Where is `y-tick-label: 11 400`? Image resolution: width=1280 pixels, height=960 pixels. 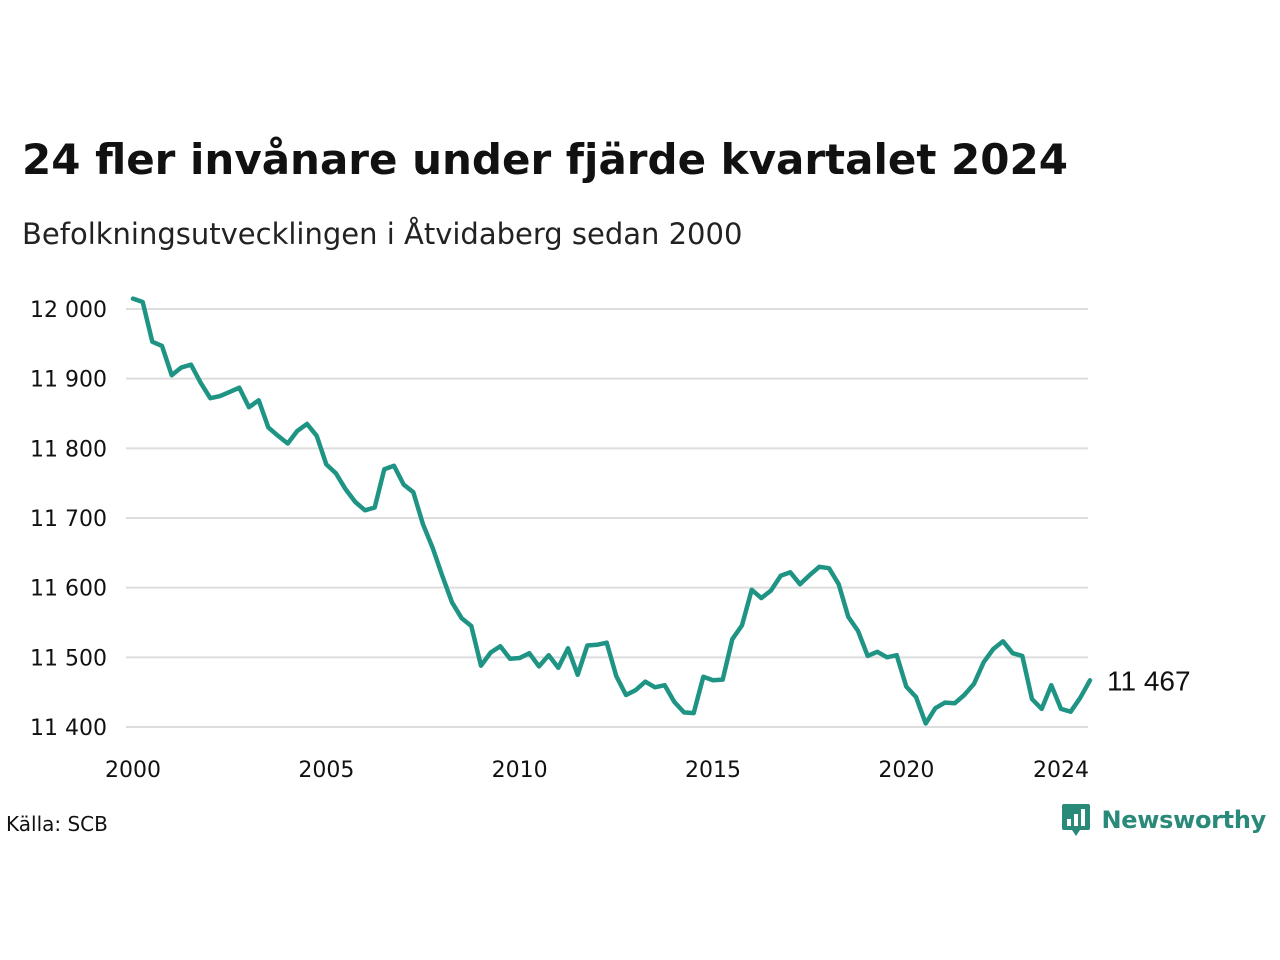 y-tick-label: 11 400 is located at coordinates (68, 728).